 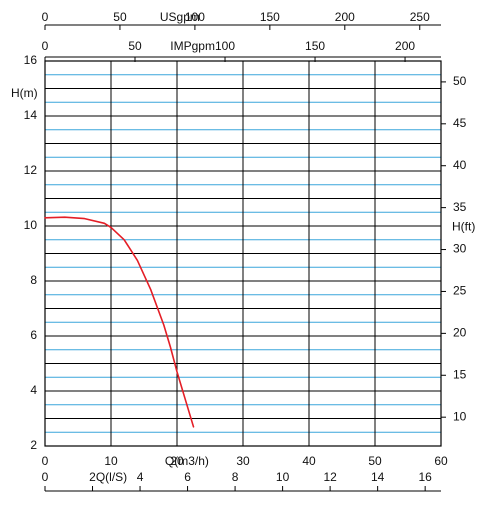 What do you see at coordinates (120, 17) in the screenshot?
I see `top-axis-1-tick-label: 50` at bounding box center [120, 17].